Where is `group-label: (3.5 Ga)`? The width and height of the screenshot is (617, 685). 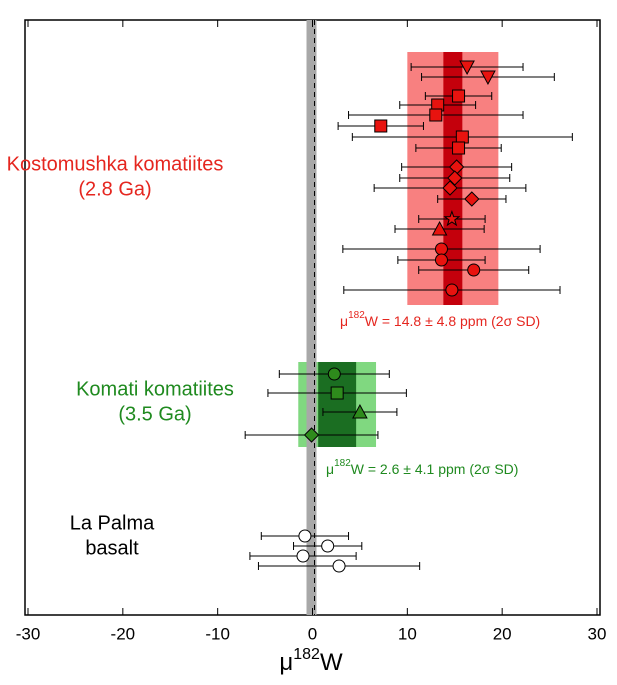
group-label: (3.5 Ga) is located at coordinates (154, 414).